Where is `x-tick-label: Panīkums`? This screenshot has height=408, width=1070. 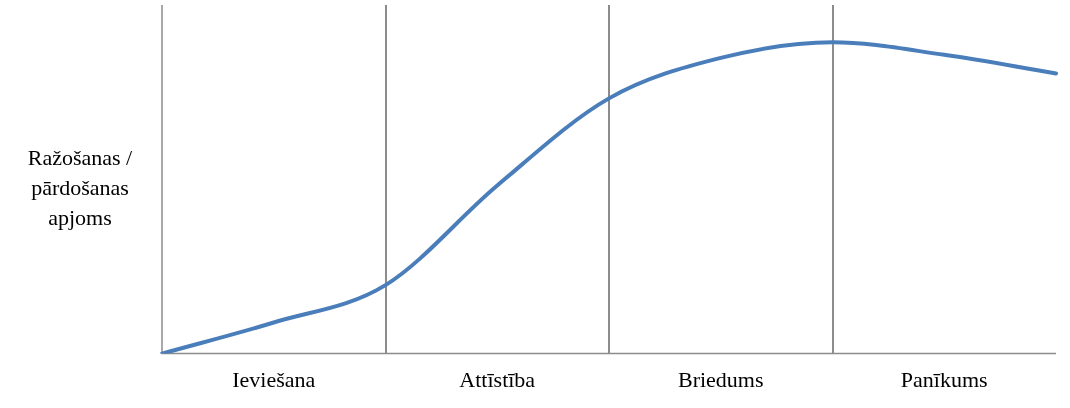
x-tick-label: Panīkums is located at coordinates (944, 379).